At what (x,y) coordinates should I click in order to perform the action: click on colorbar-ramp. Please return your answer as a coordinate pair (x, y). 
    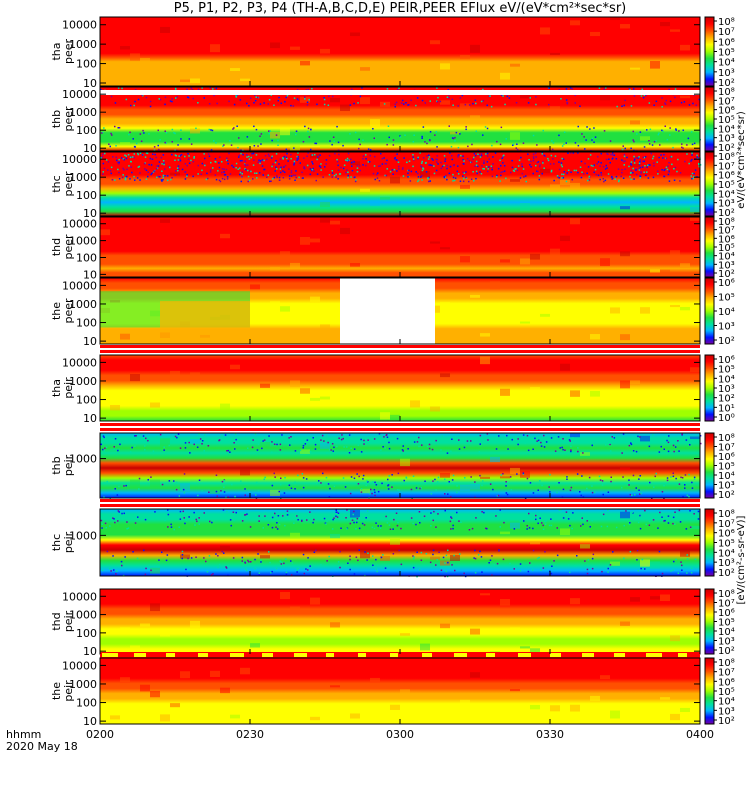
    Looking at the image, I should click on (709, 621).